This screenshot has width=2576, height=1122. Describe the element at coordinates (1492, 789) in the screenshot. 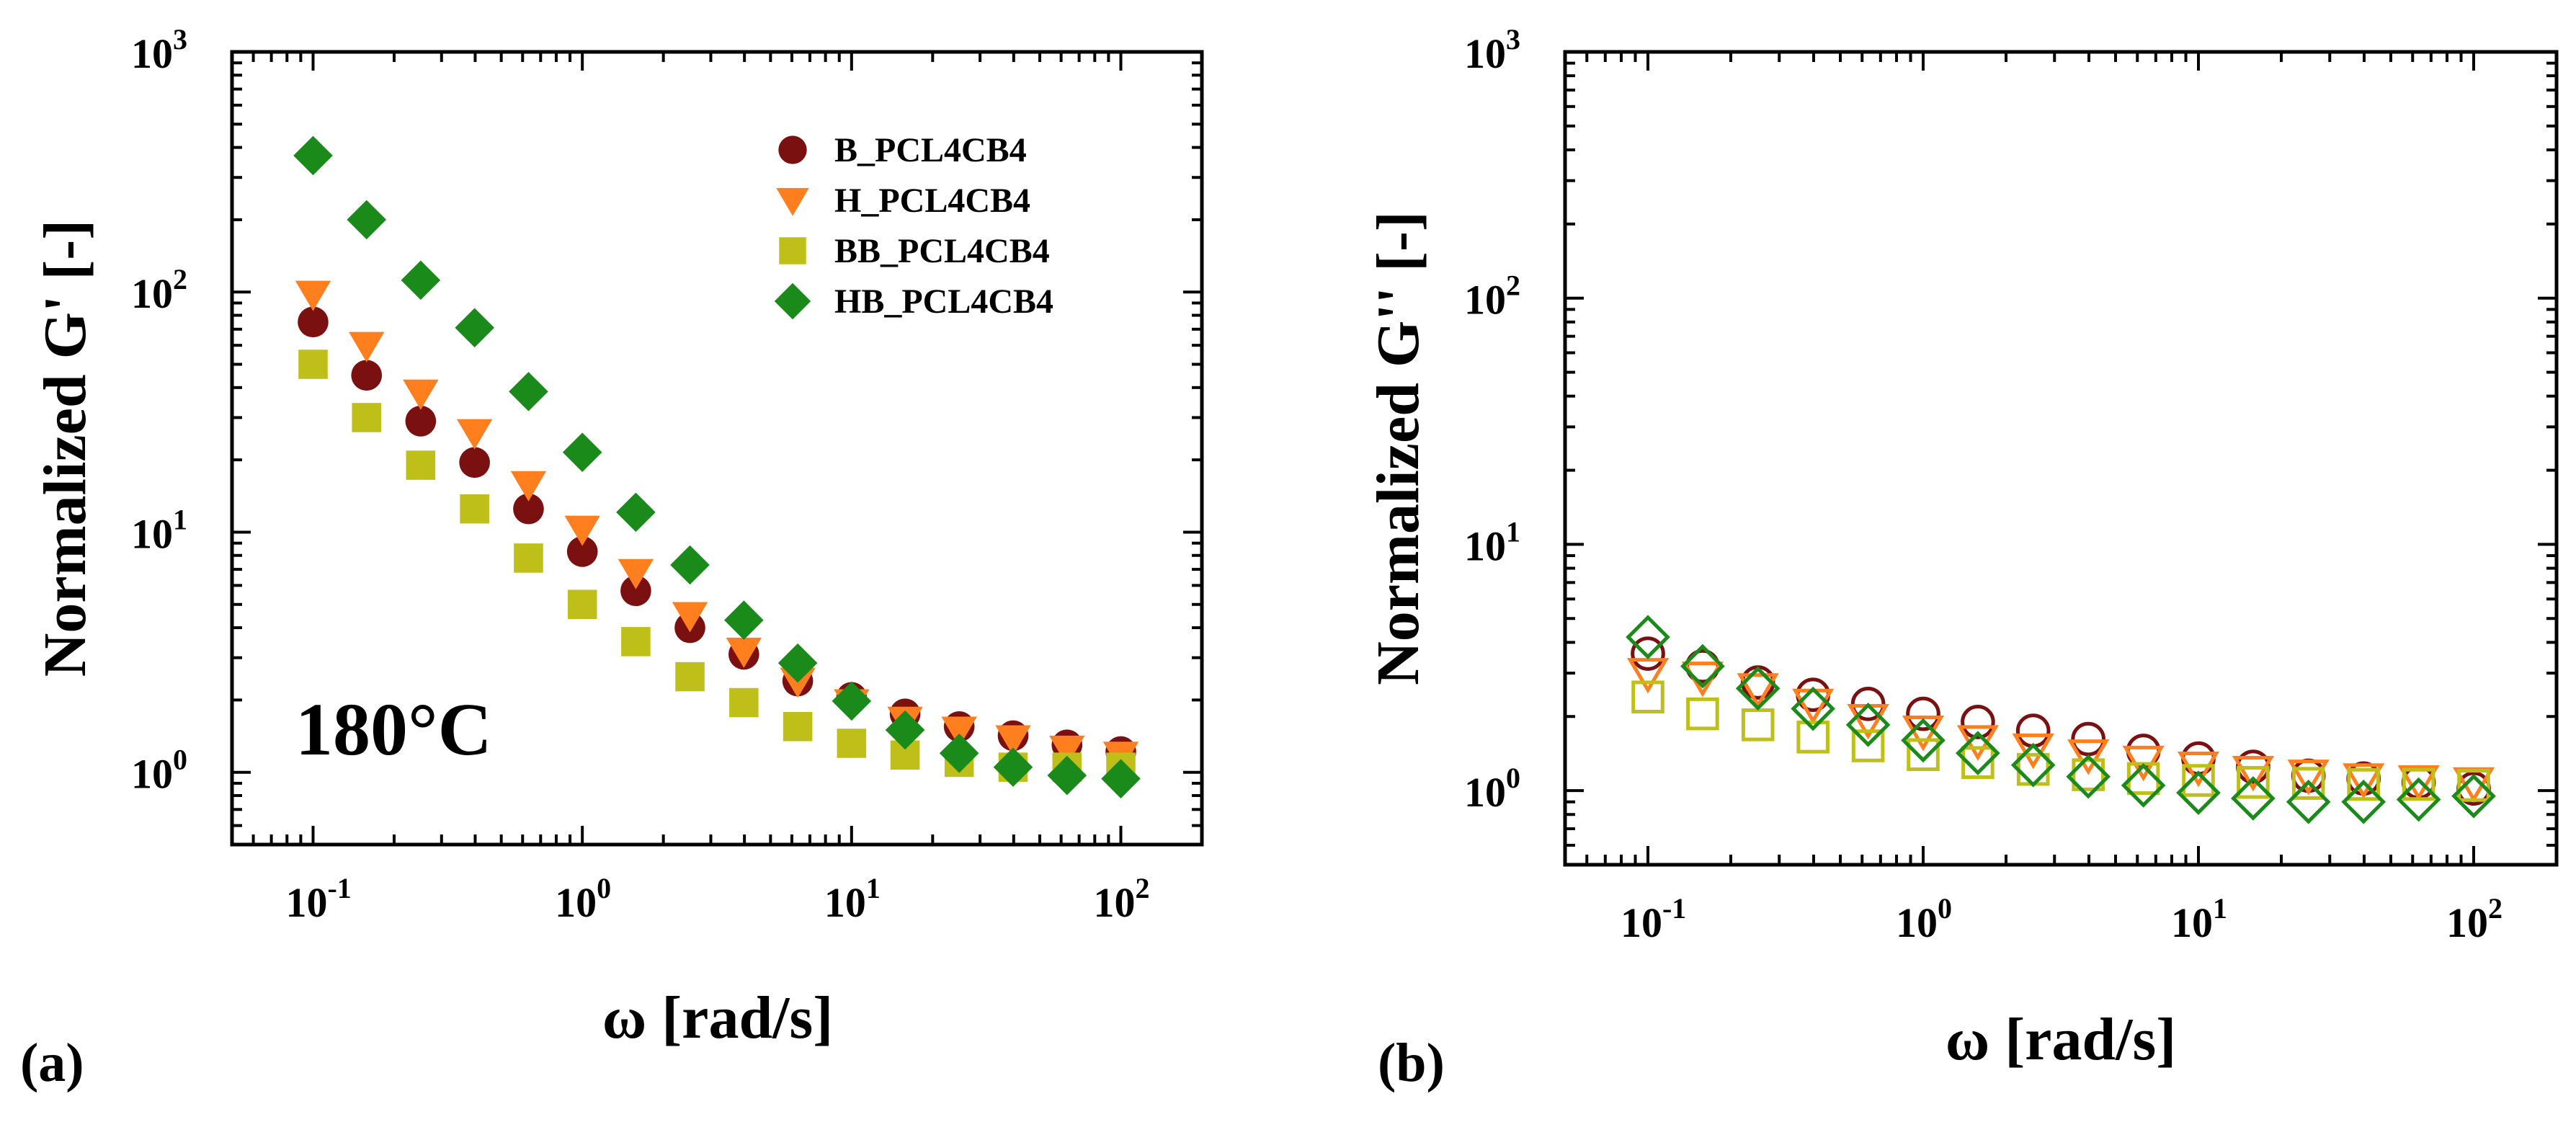

I see `y-tick-label: 10⁰` at that location.